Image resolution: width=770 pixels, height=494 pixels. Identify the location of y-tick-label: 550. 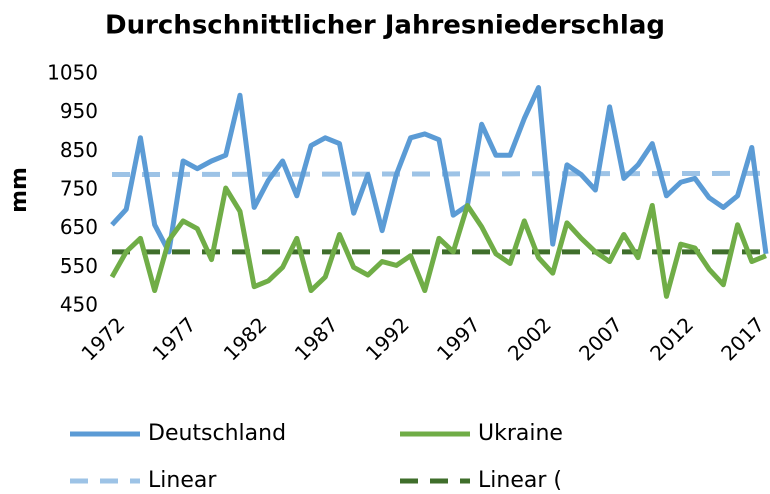
(79, 266).